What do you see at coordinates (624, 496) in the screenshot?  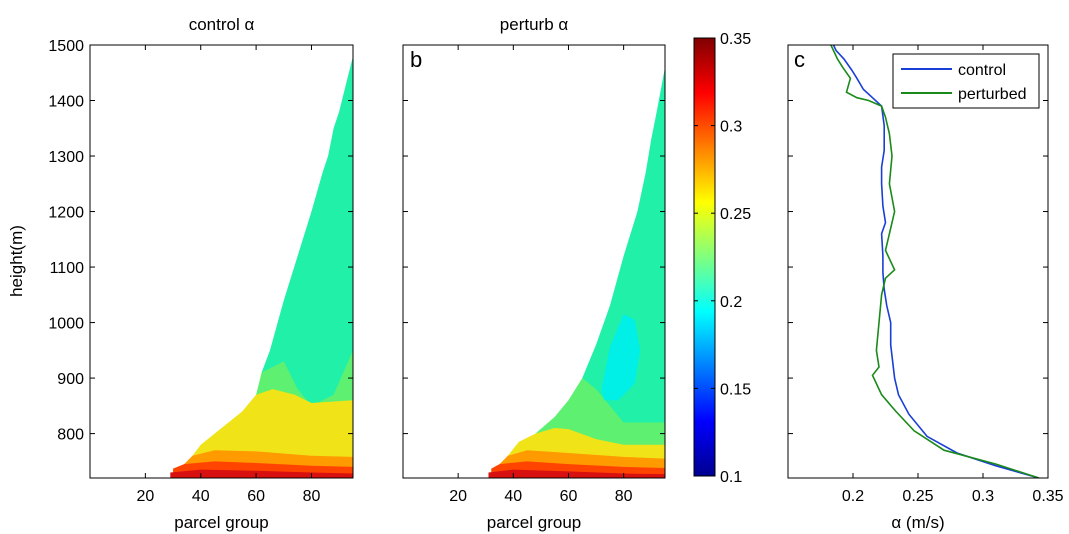 I see `panel-b-x-tick-label: 80` at bounding box center [624, 496].